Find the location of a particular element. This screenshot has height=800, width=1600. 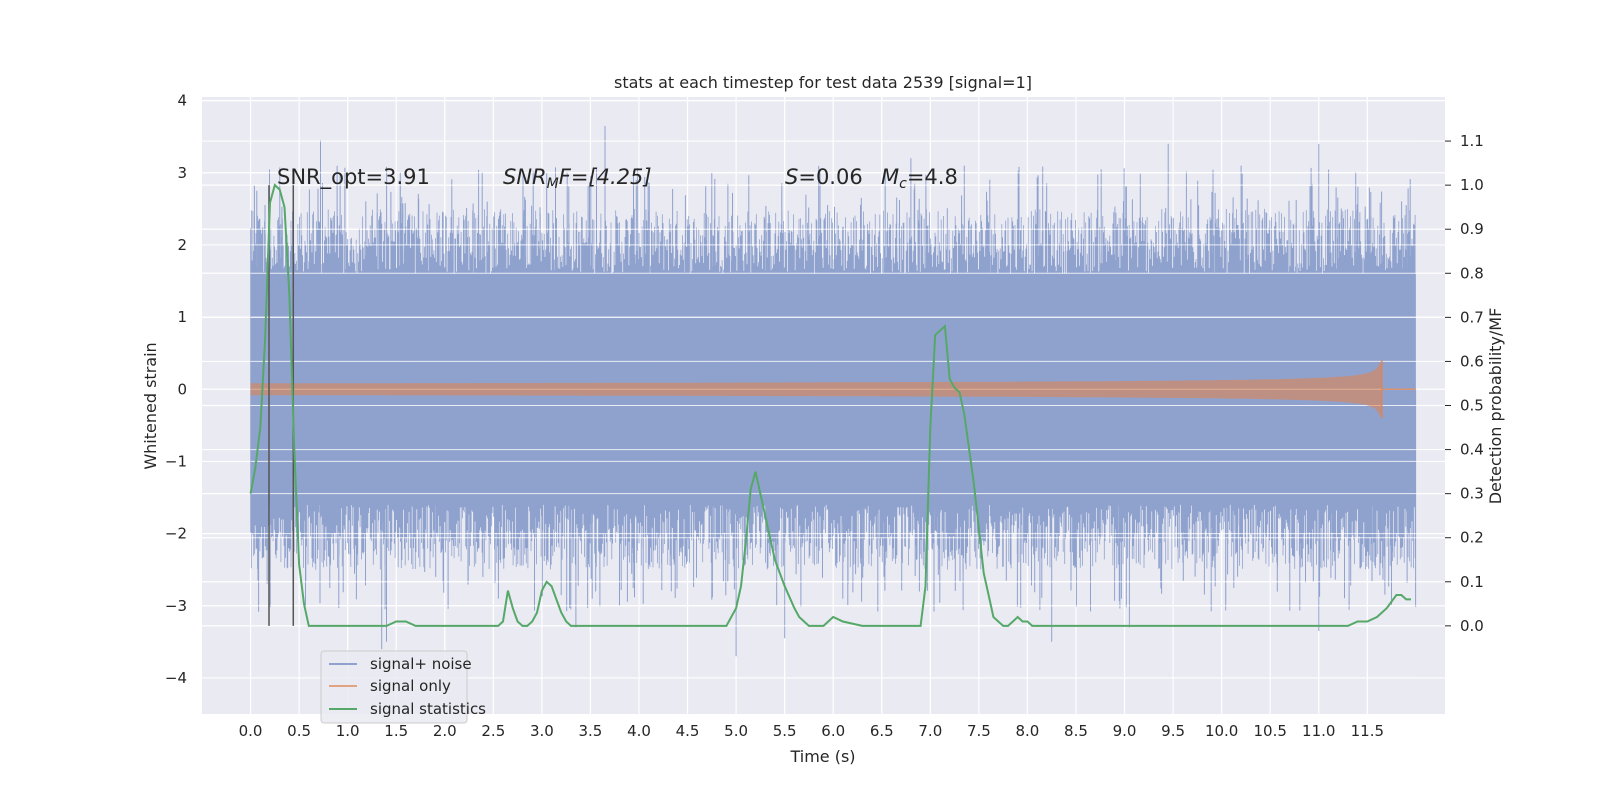

x-tick-label: 7.5 is located at coordinates (979, 731).